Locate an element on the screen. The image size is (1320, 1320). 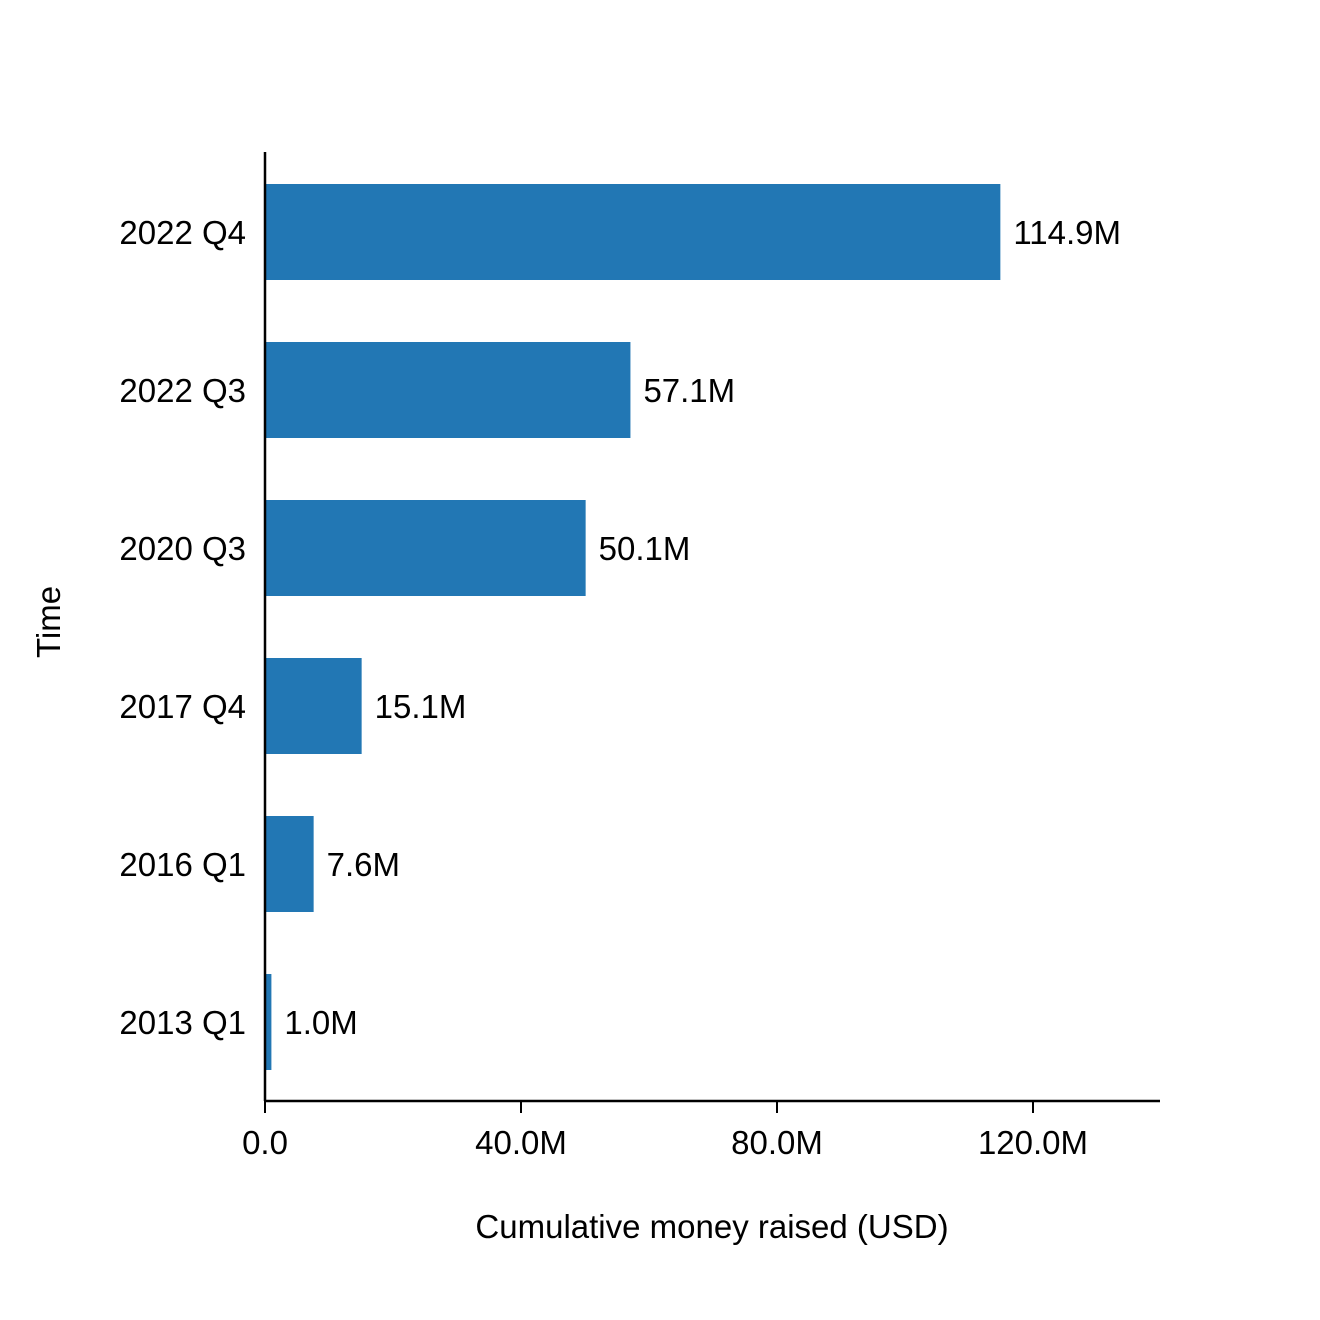
y-tick-label: 2017 Q4 is located at coordinates (182, 706).